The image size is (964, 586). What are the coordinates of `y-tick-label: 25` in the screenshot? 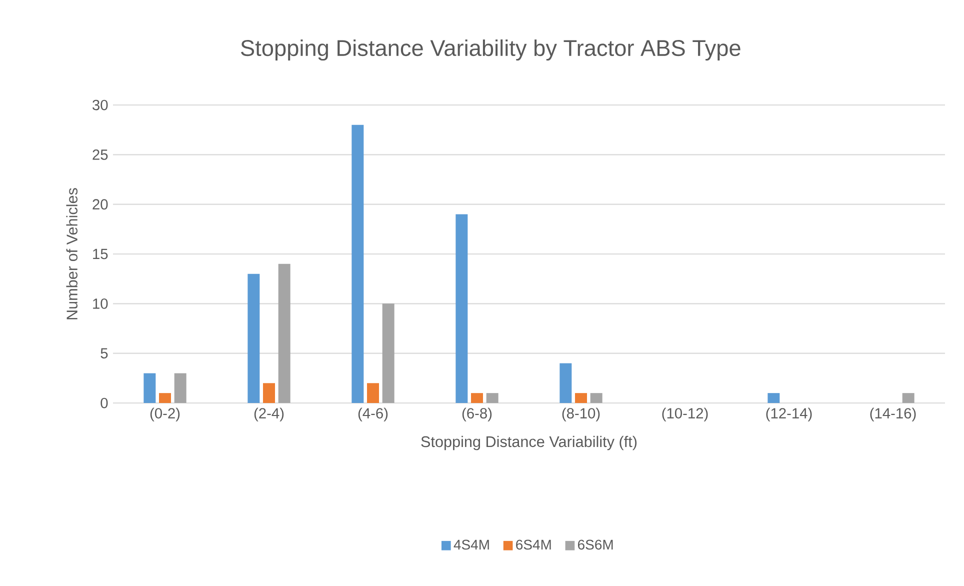 It's located at (100, 154).